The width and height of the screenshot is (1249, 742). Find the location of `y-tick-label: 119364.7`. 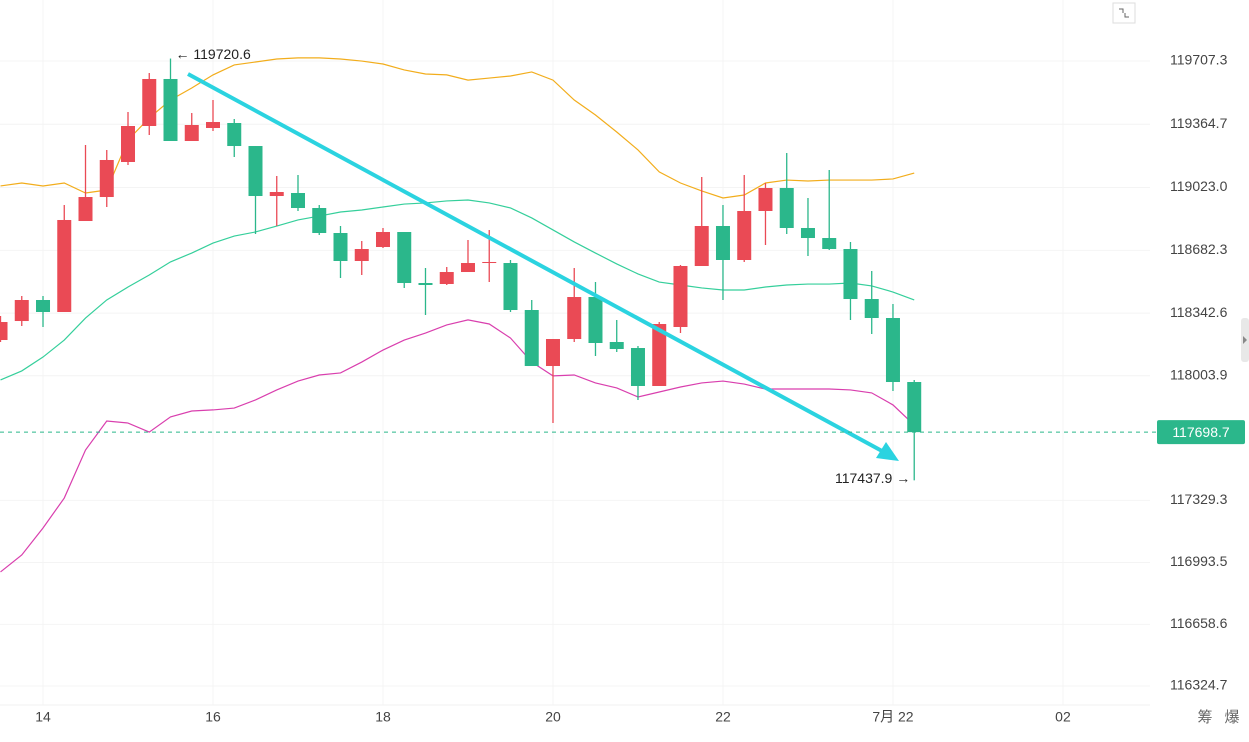

y-tick-label: 119364.7 is located at coordinates (1199, 123).